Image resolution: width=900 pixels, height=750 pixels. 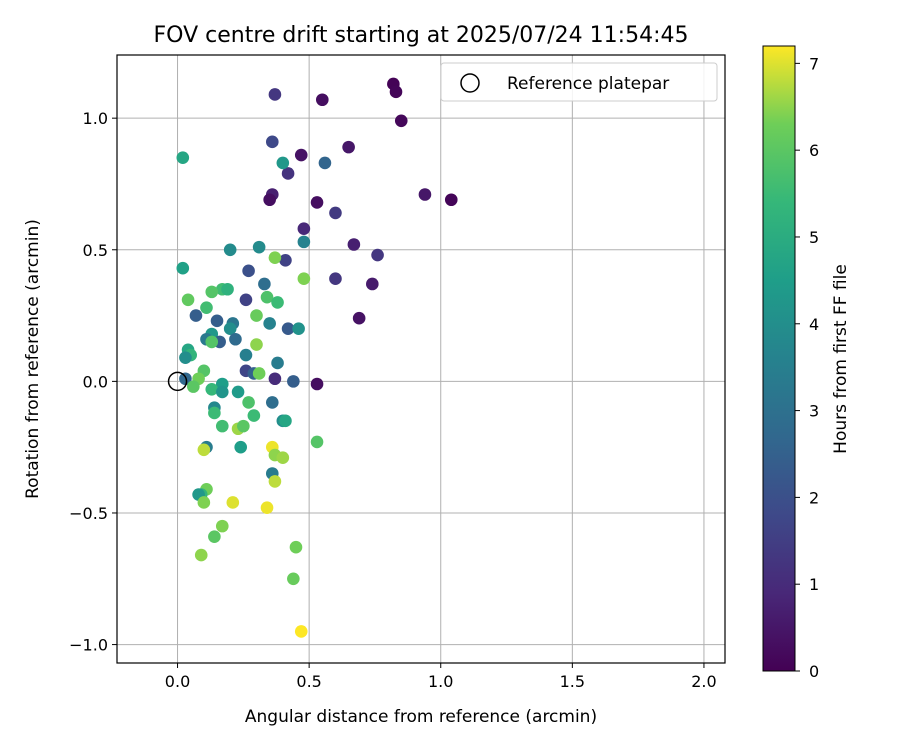 I want to click on colorbar-tick-label: 4, so click(x=814, y=324).